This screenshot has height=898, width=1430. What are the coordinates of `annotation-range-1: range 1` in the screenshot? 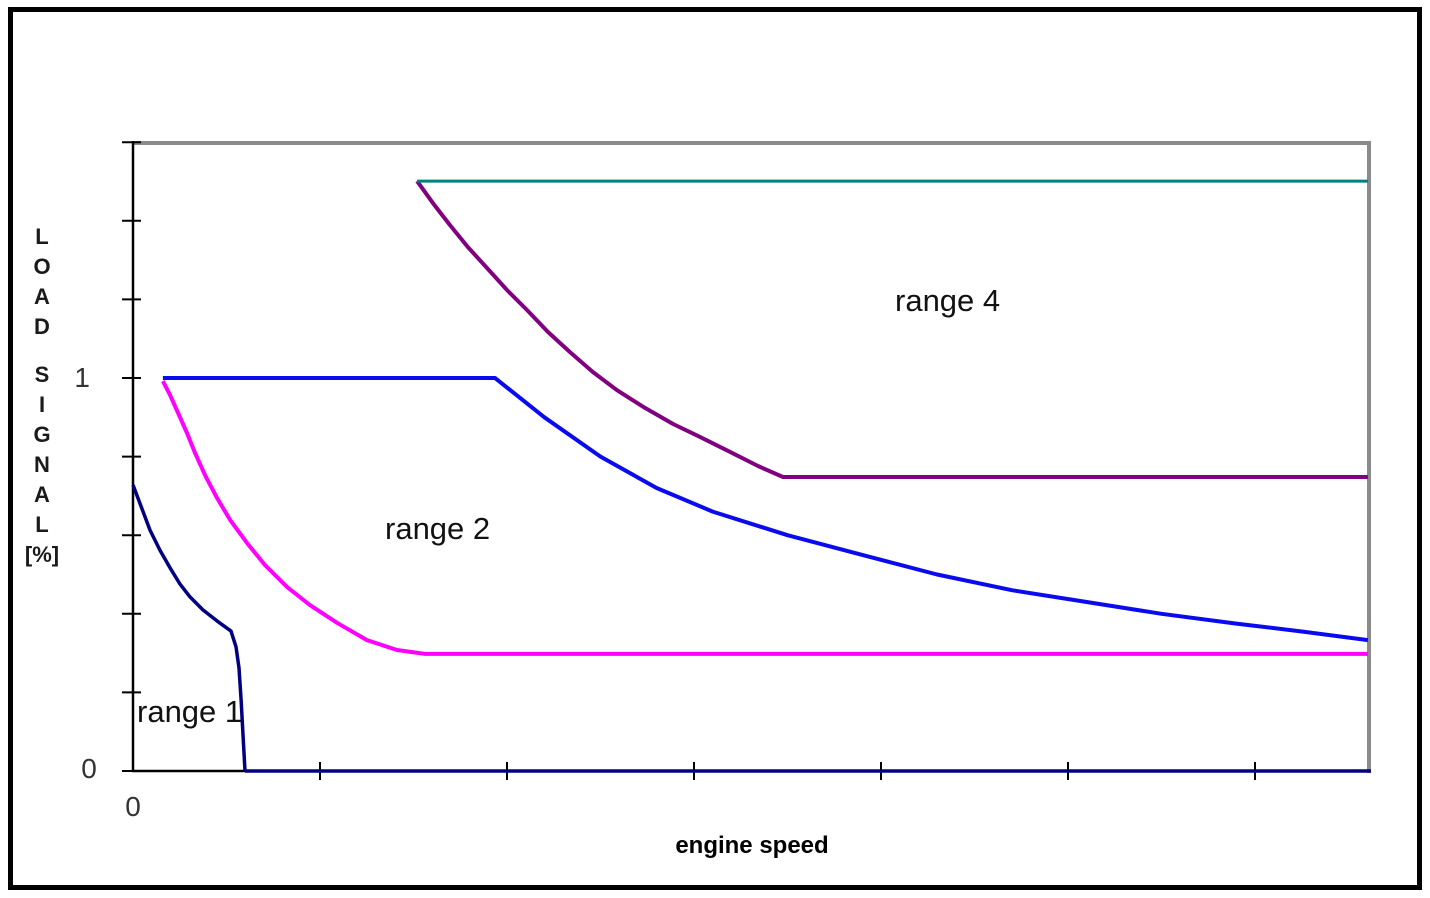 It's located at (190, 711).